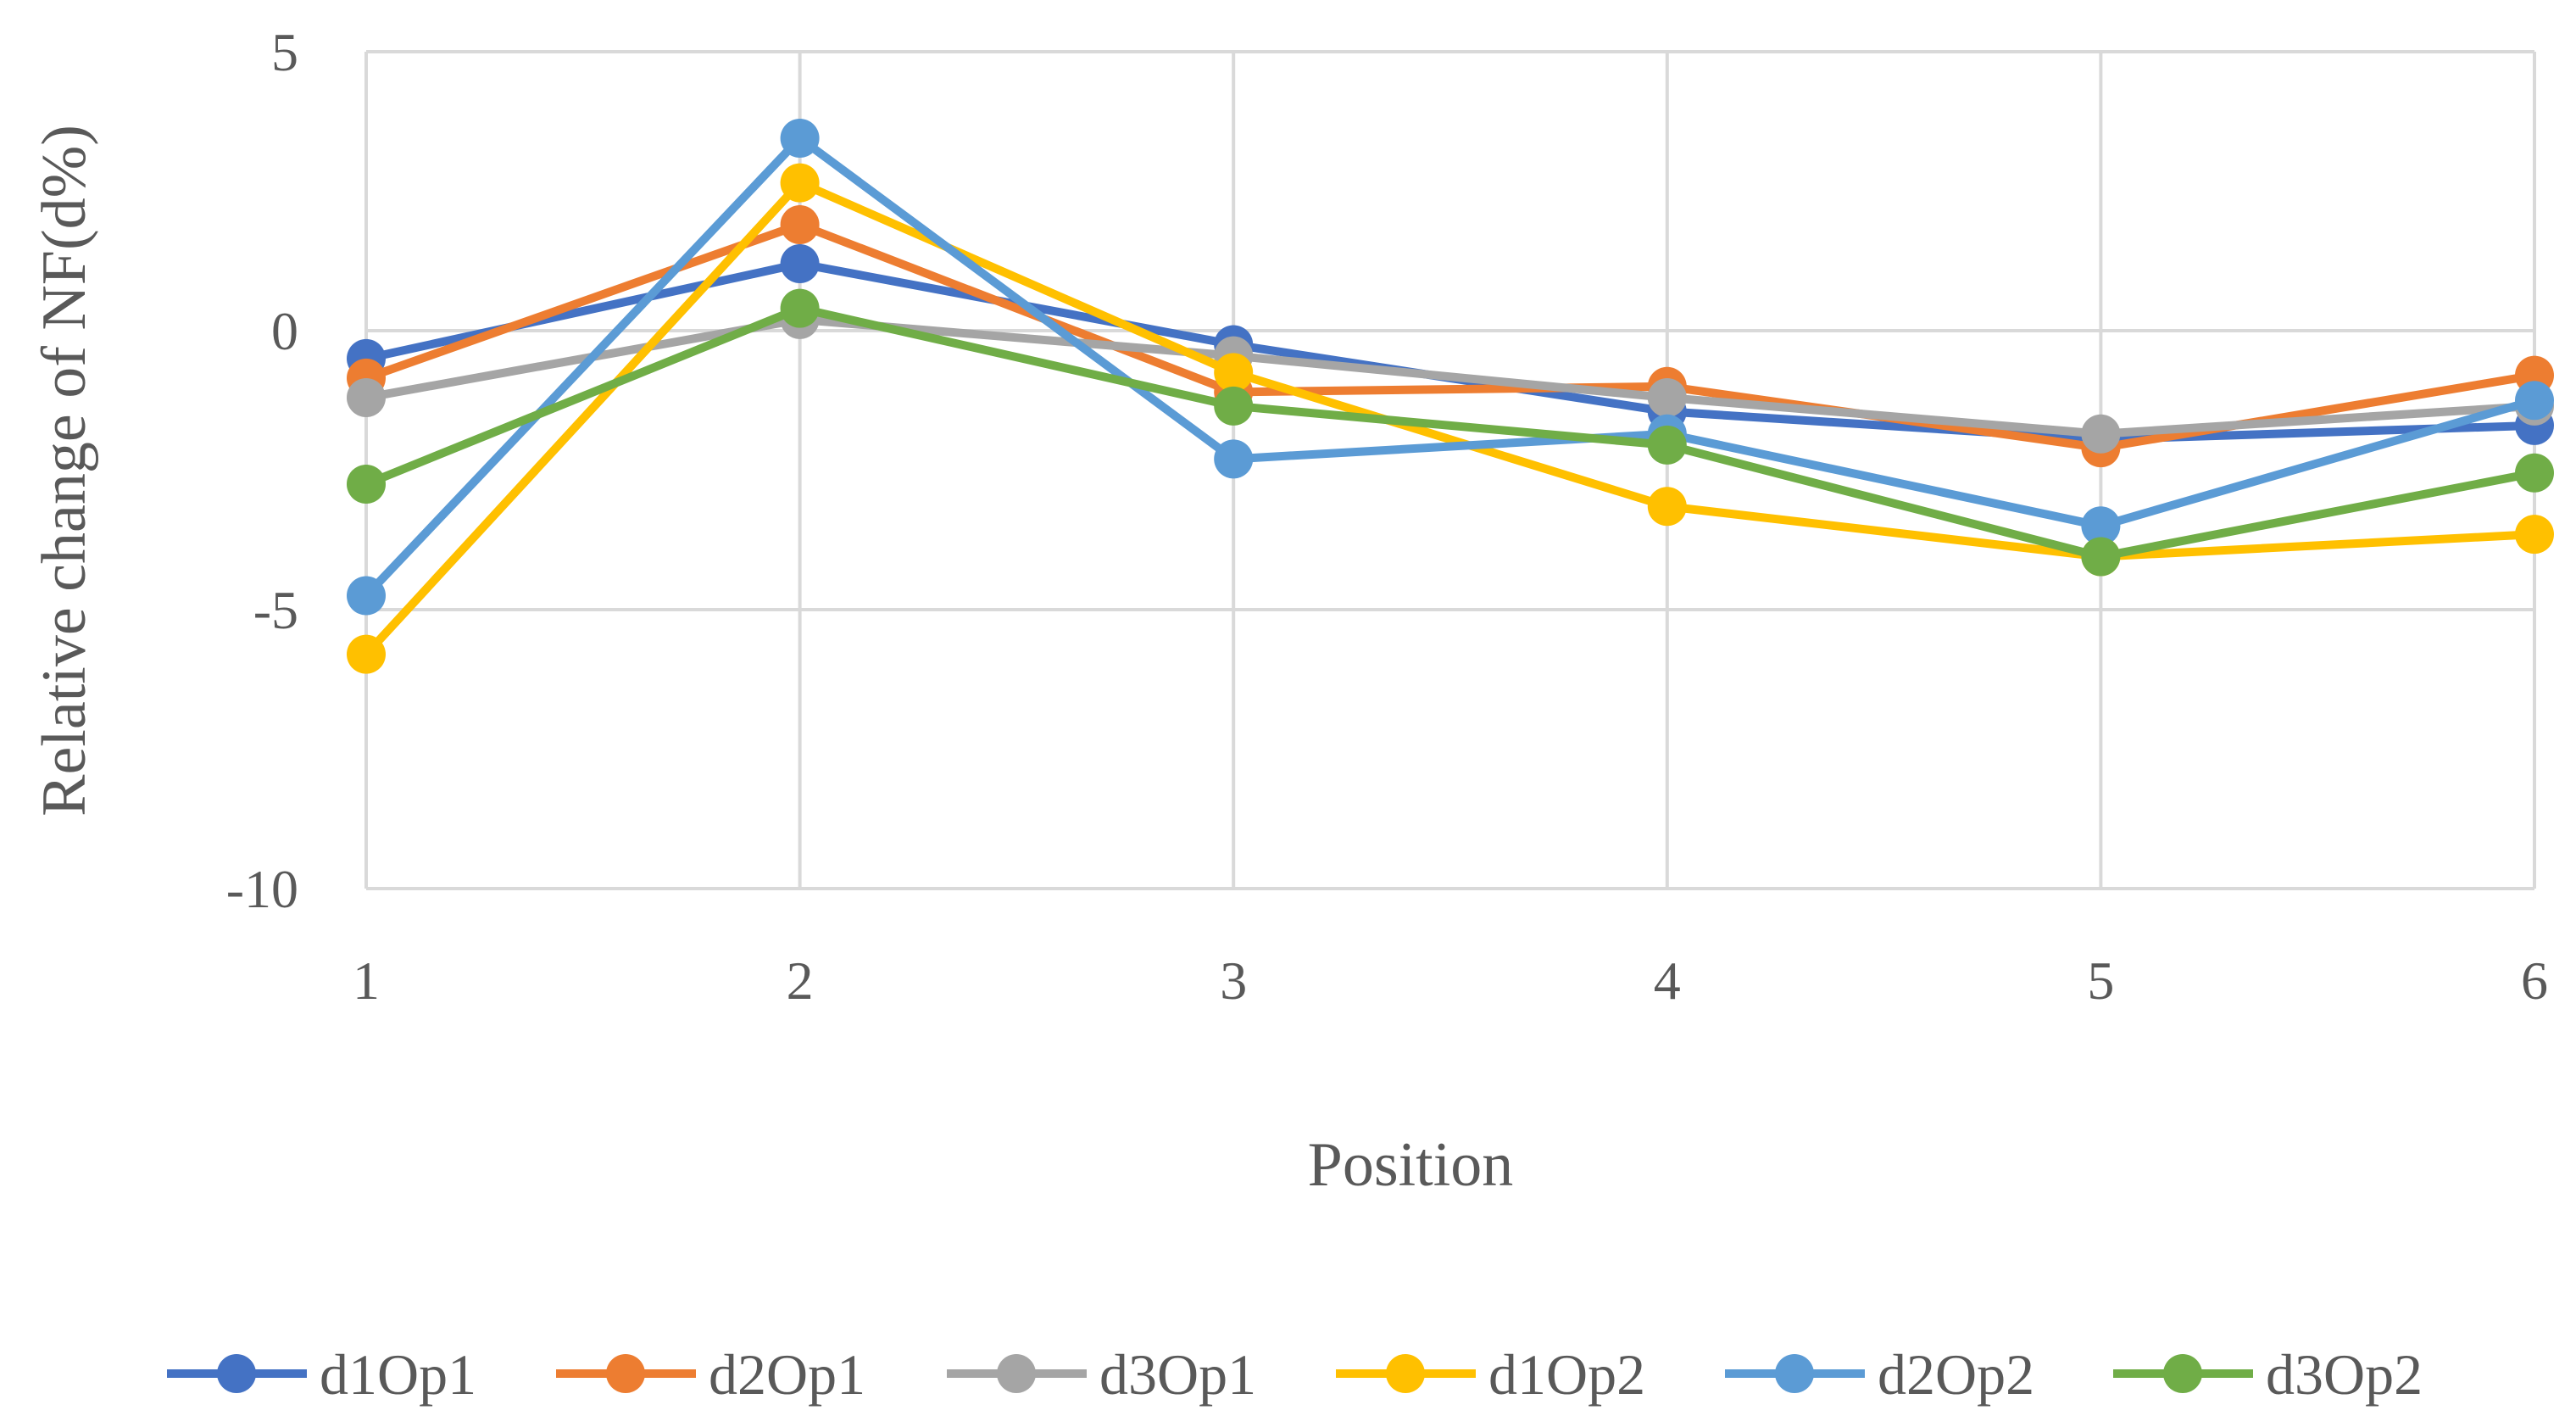 Image resolution: width=2576 pixels, height=1427 pixels. I want to click on series-line-d3Op1, so click(1450, 376).